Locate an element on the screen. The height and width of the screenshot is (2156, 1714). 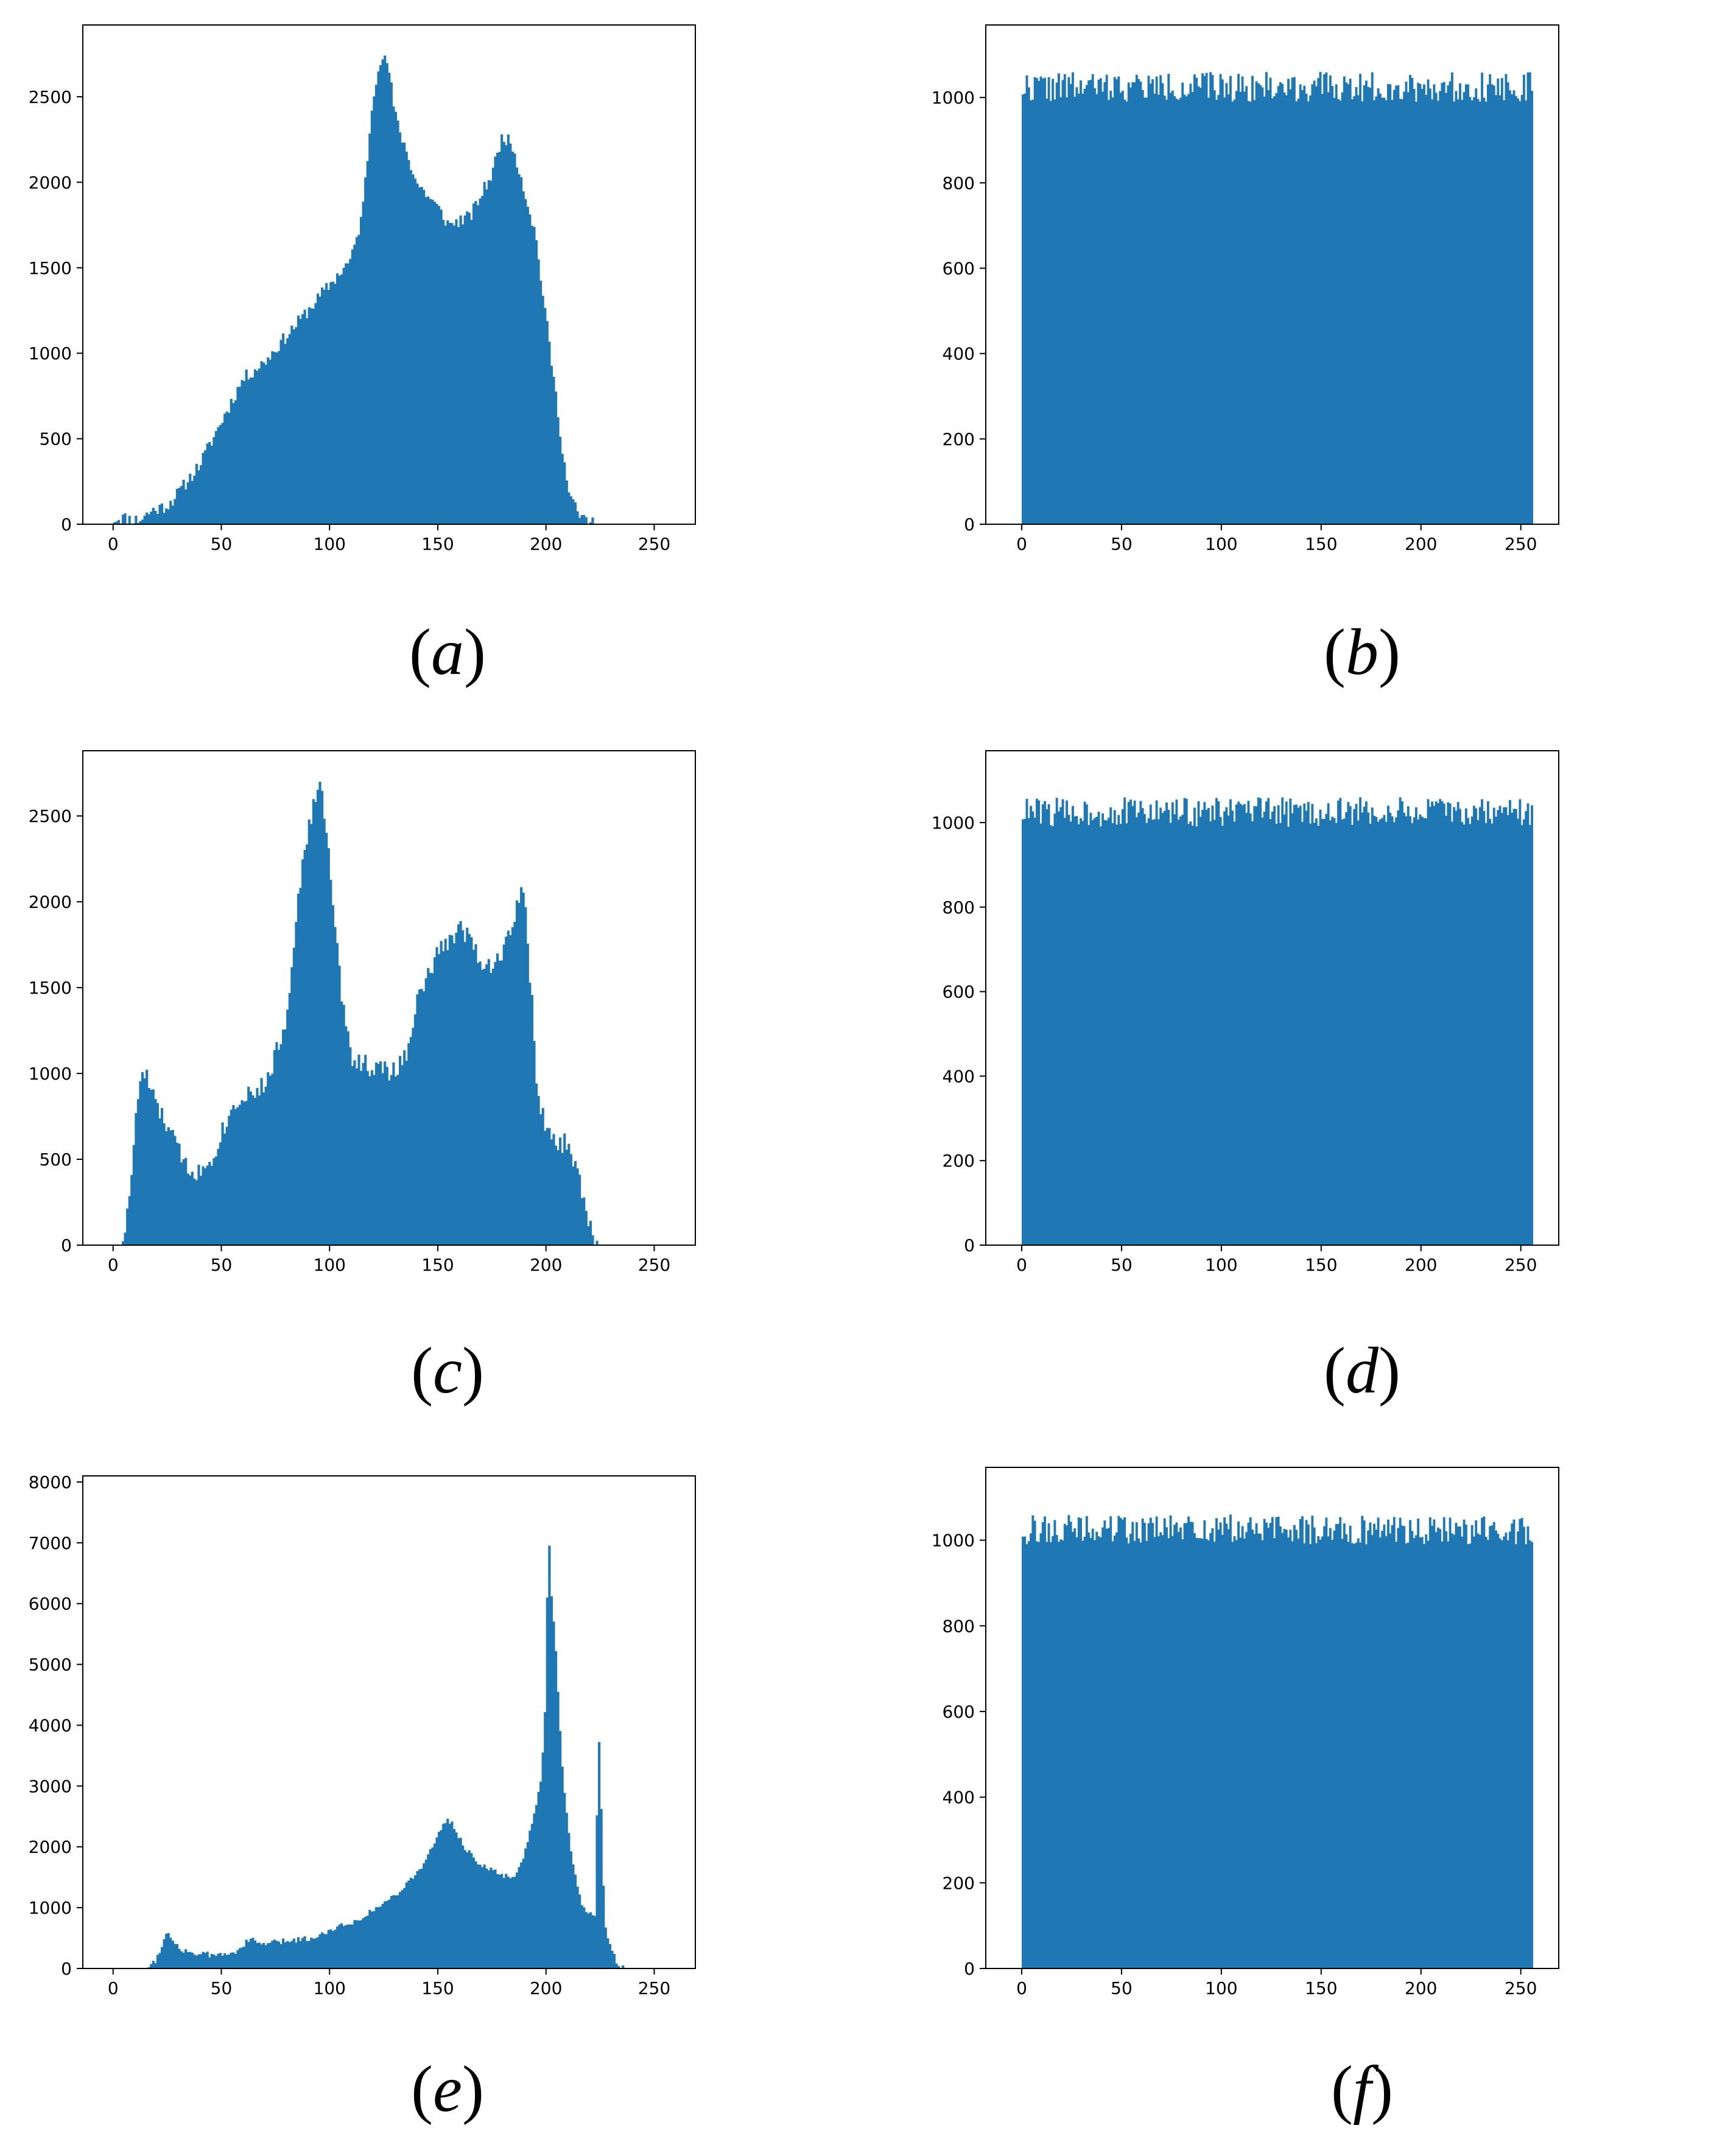
y-tick-label: 500 is located at coordinates (56, 439).